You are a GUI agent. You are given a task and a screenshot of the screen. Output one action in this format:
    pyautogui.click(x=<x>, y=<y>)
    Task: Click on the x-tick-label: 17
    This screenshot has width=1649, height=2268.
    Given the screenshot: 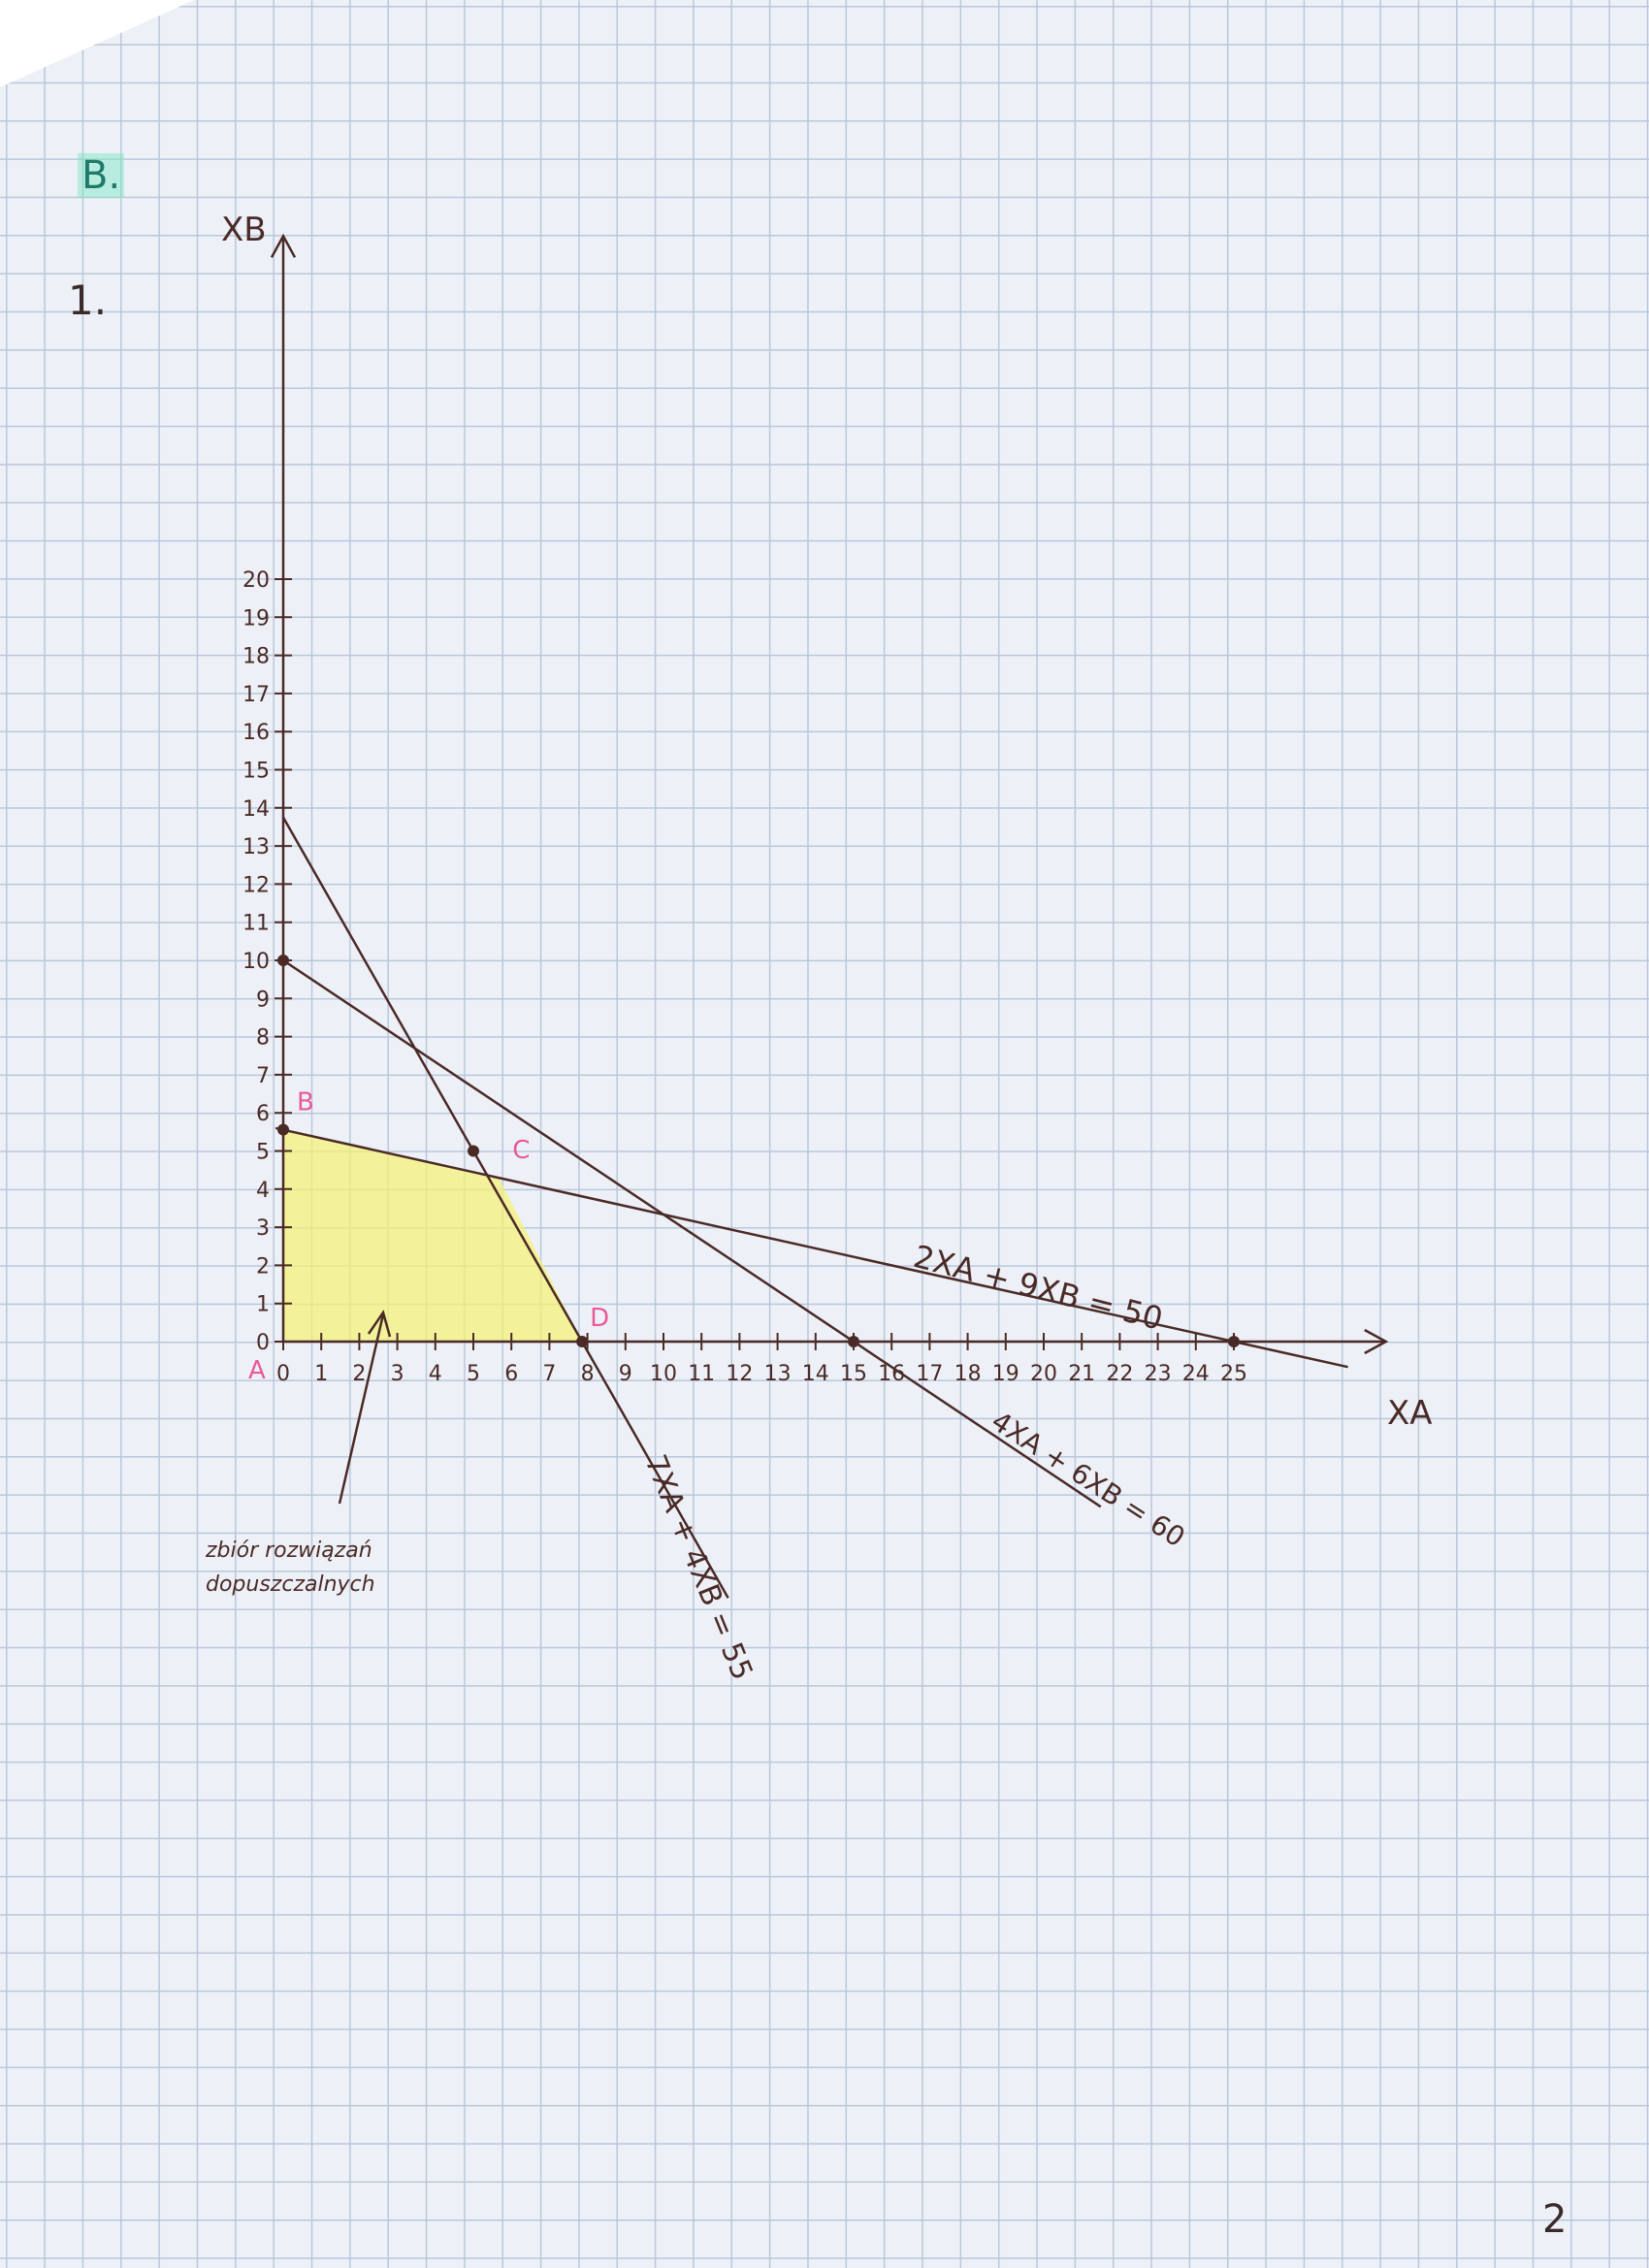 What is the action you would take?
    pyautogui.click(x=929, y=1374)
    